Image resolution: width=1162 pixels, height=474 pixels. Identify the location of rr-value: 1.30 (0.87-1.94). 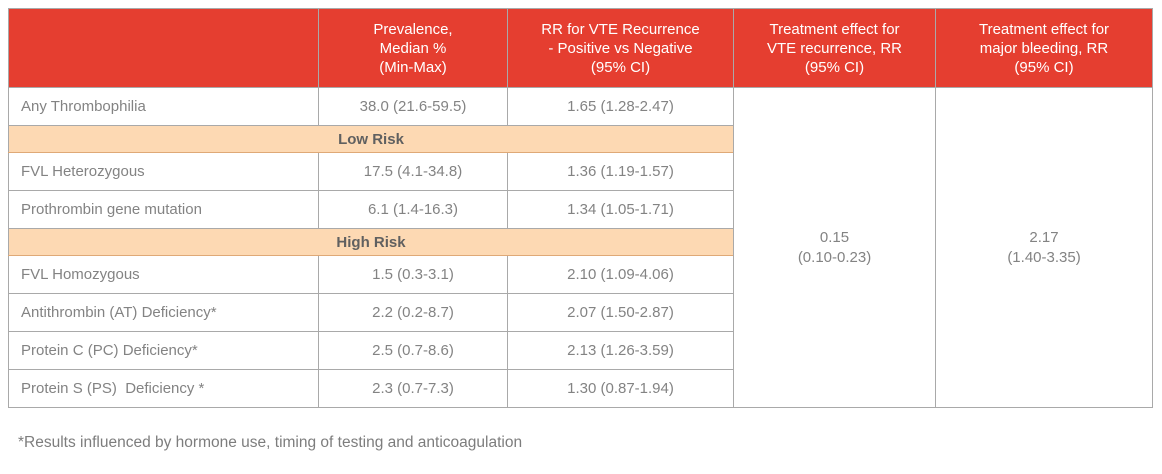
(620, 388).